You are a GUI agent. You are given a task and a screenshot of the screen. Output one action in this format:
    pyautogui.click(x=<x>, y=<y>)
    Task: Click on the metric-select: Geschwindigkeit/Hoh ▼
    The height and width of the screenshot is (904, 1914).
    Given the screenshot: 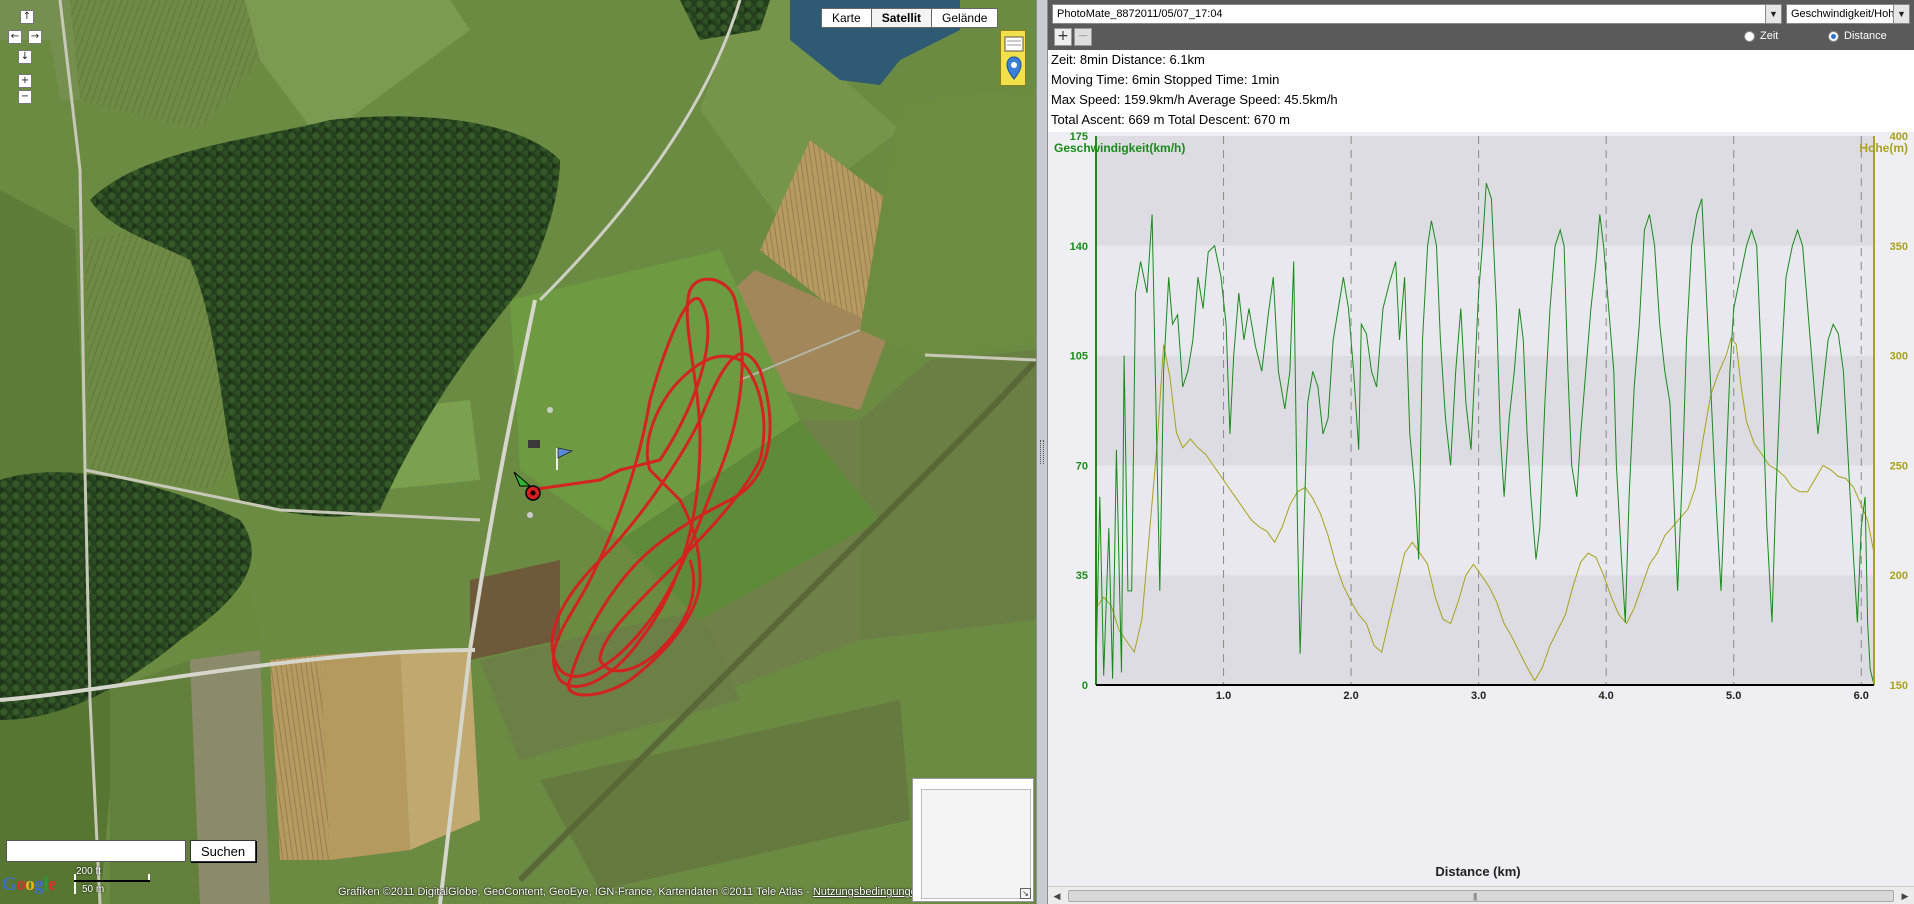 What is the action you would take?
    pyautogui.click(x=1848, y=14)
    